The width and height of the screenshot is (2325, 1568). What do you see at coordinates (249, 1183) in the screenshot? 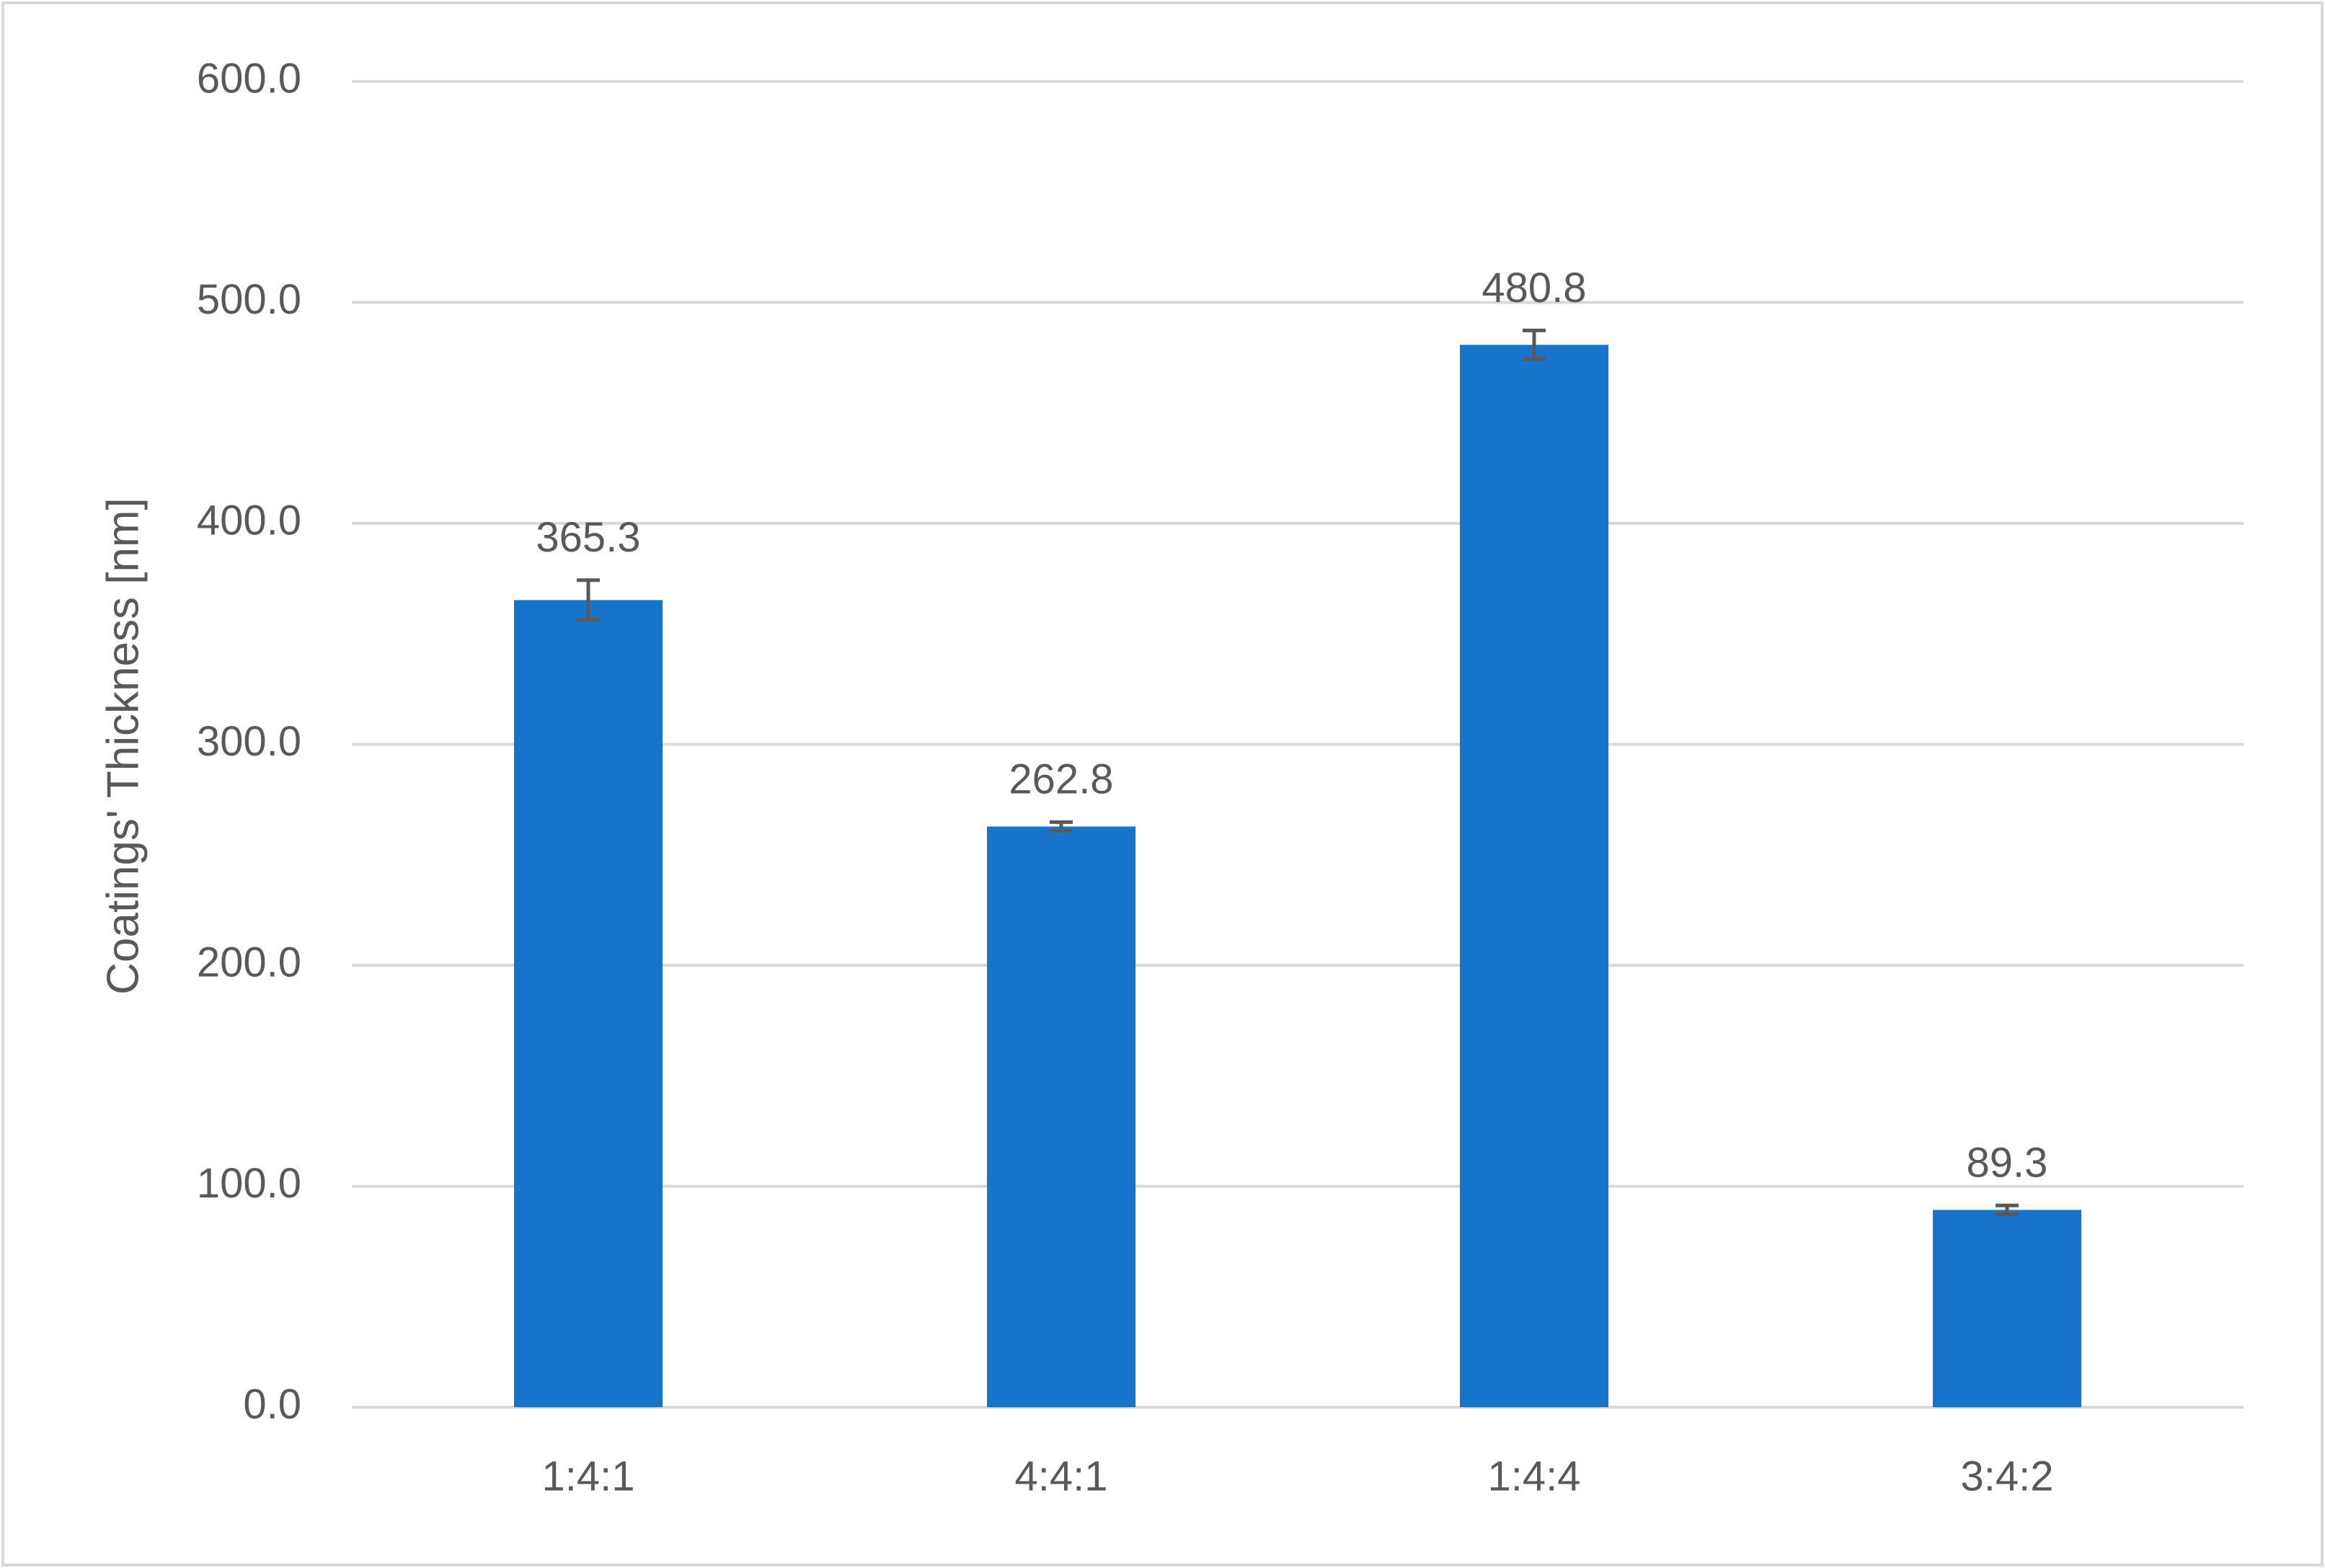
I see `y-tick-label: 100.0` at bounding box center [249, 1183].